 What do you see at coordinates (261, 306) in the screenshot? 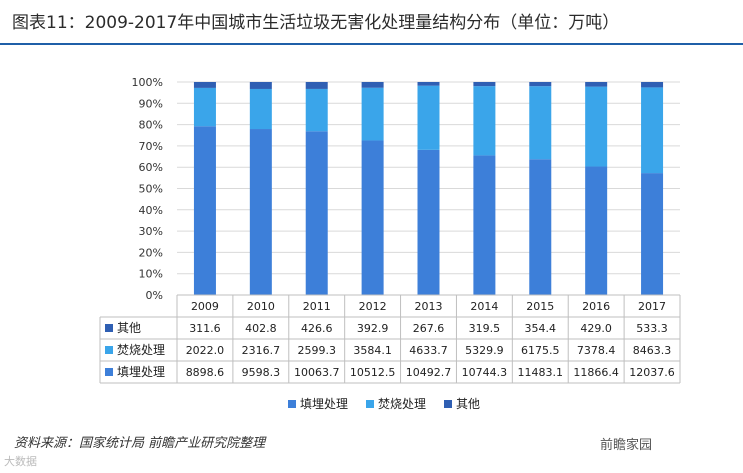
I see `x-tick-label: 2010` at bounding box center [261, 306].